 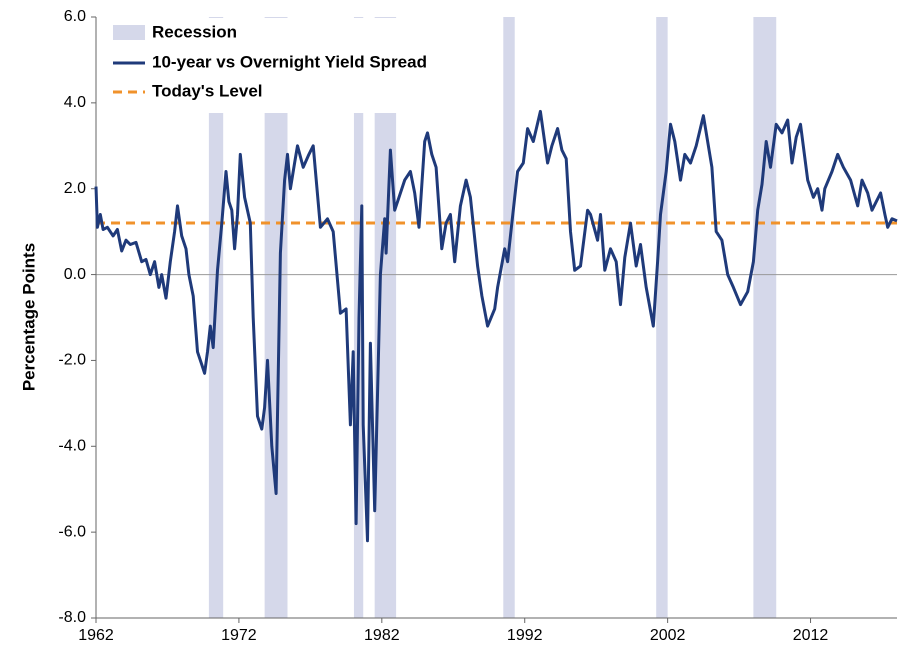 What do you see at coordinates (96, 635) in the screenshot?
I see `x-tick-label: 1962` at bounding box center [96, 635].